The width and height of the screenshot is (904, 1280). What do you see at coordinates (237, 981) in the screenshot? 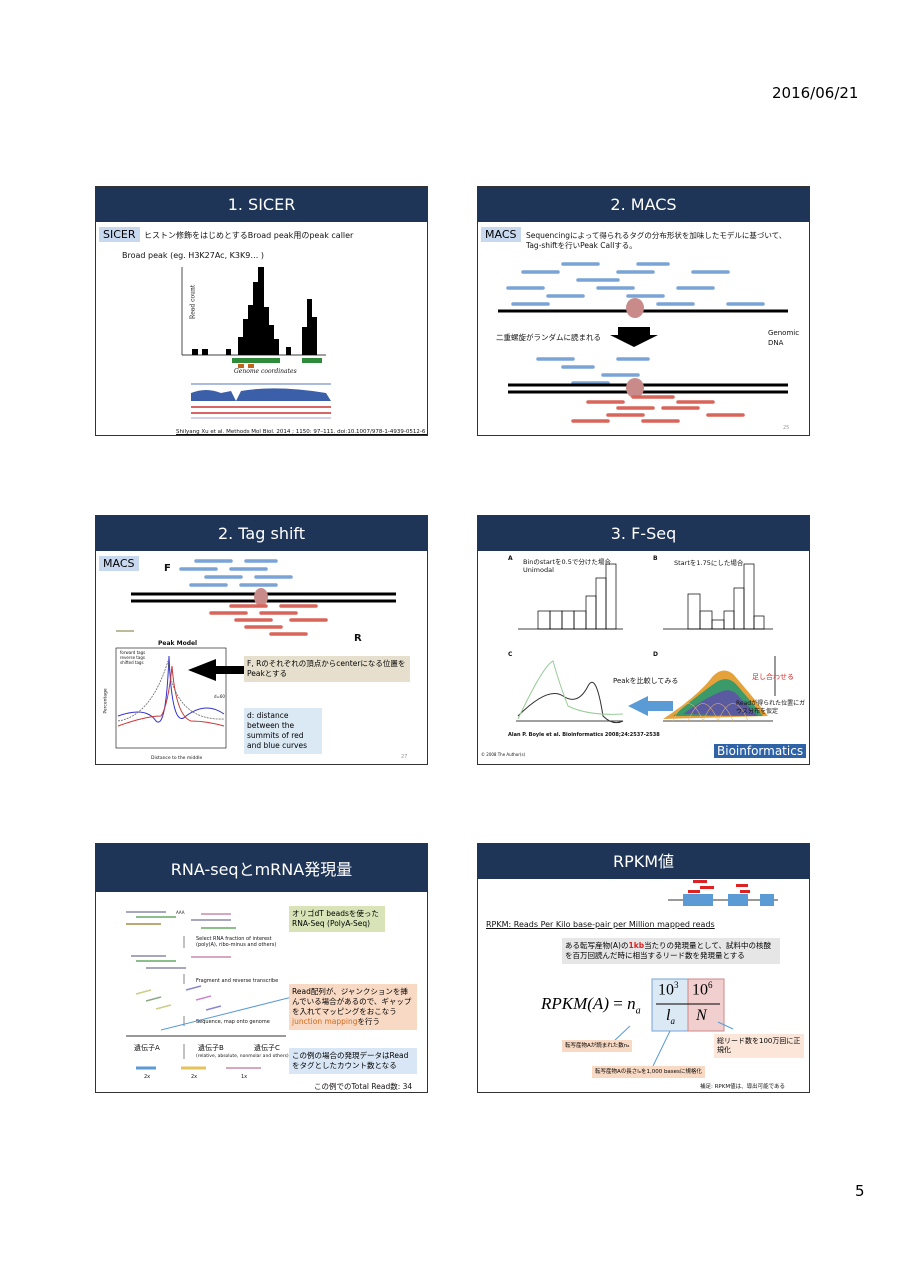
I see `step: Fragment and reverse transcribe` at bounding box center [237, 981].